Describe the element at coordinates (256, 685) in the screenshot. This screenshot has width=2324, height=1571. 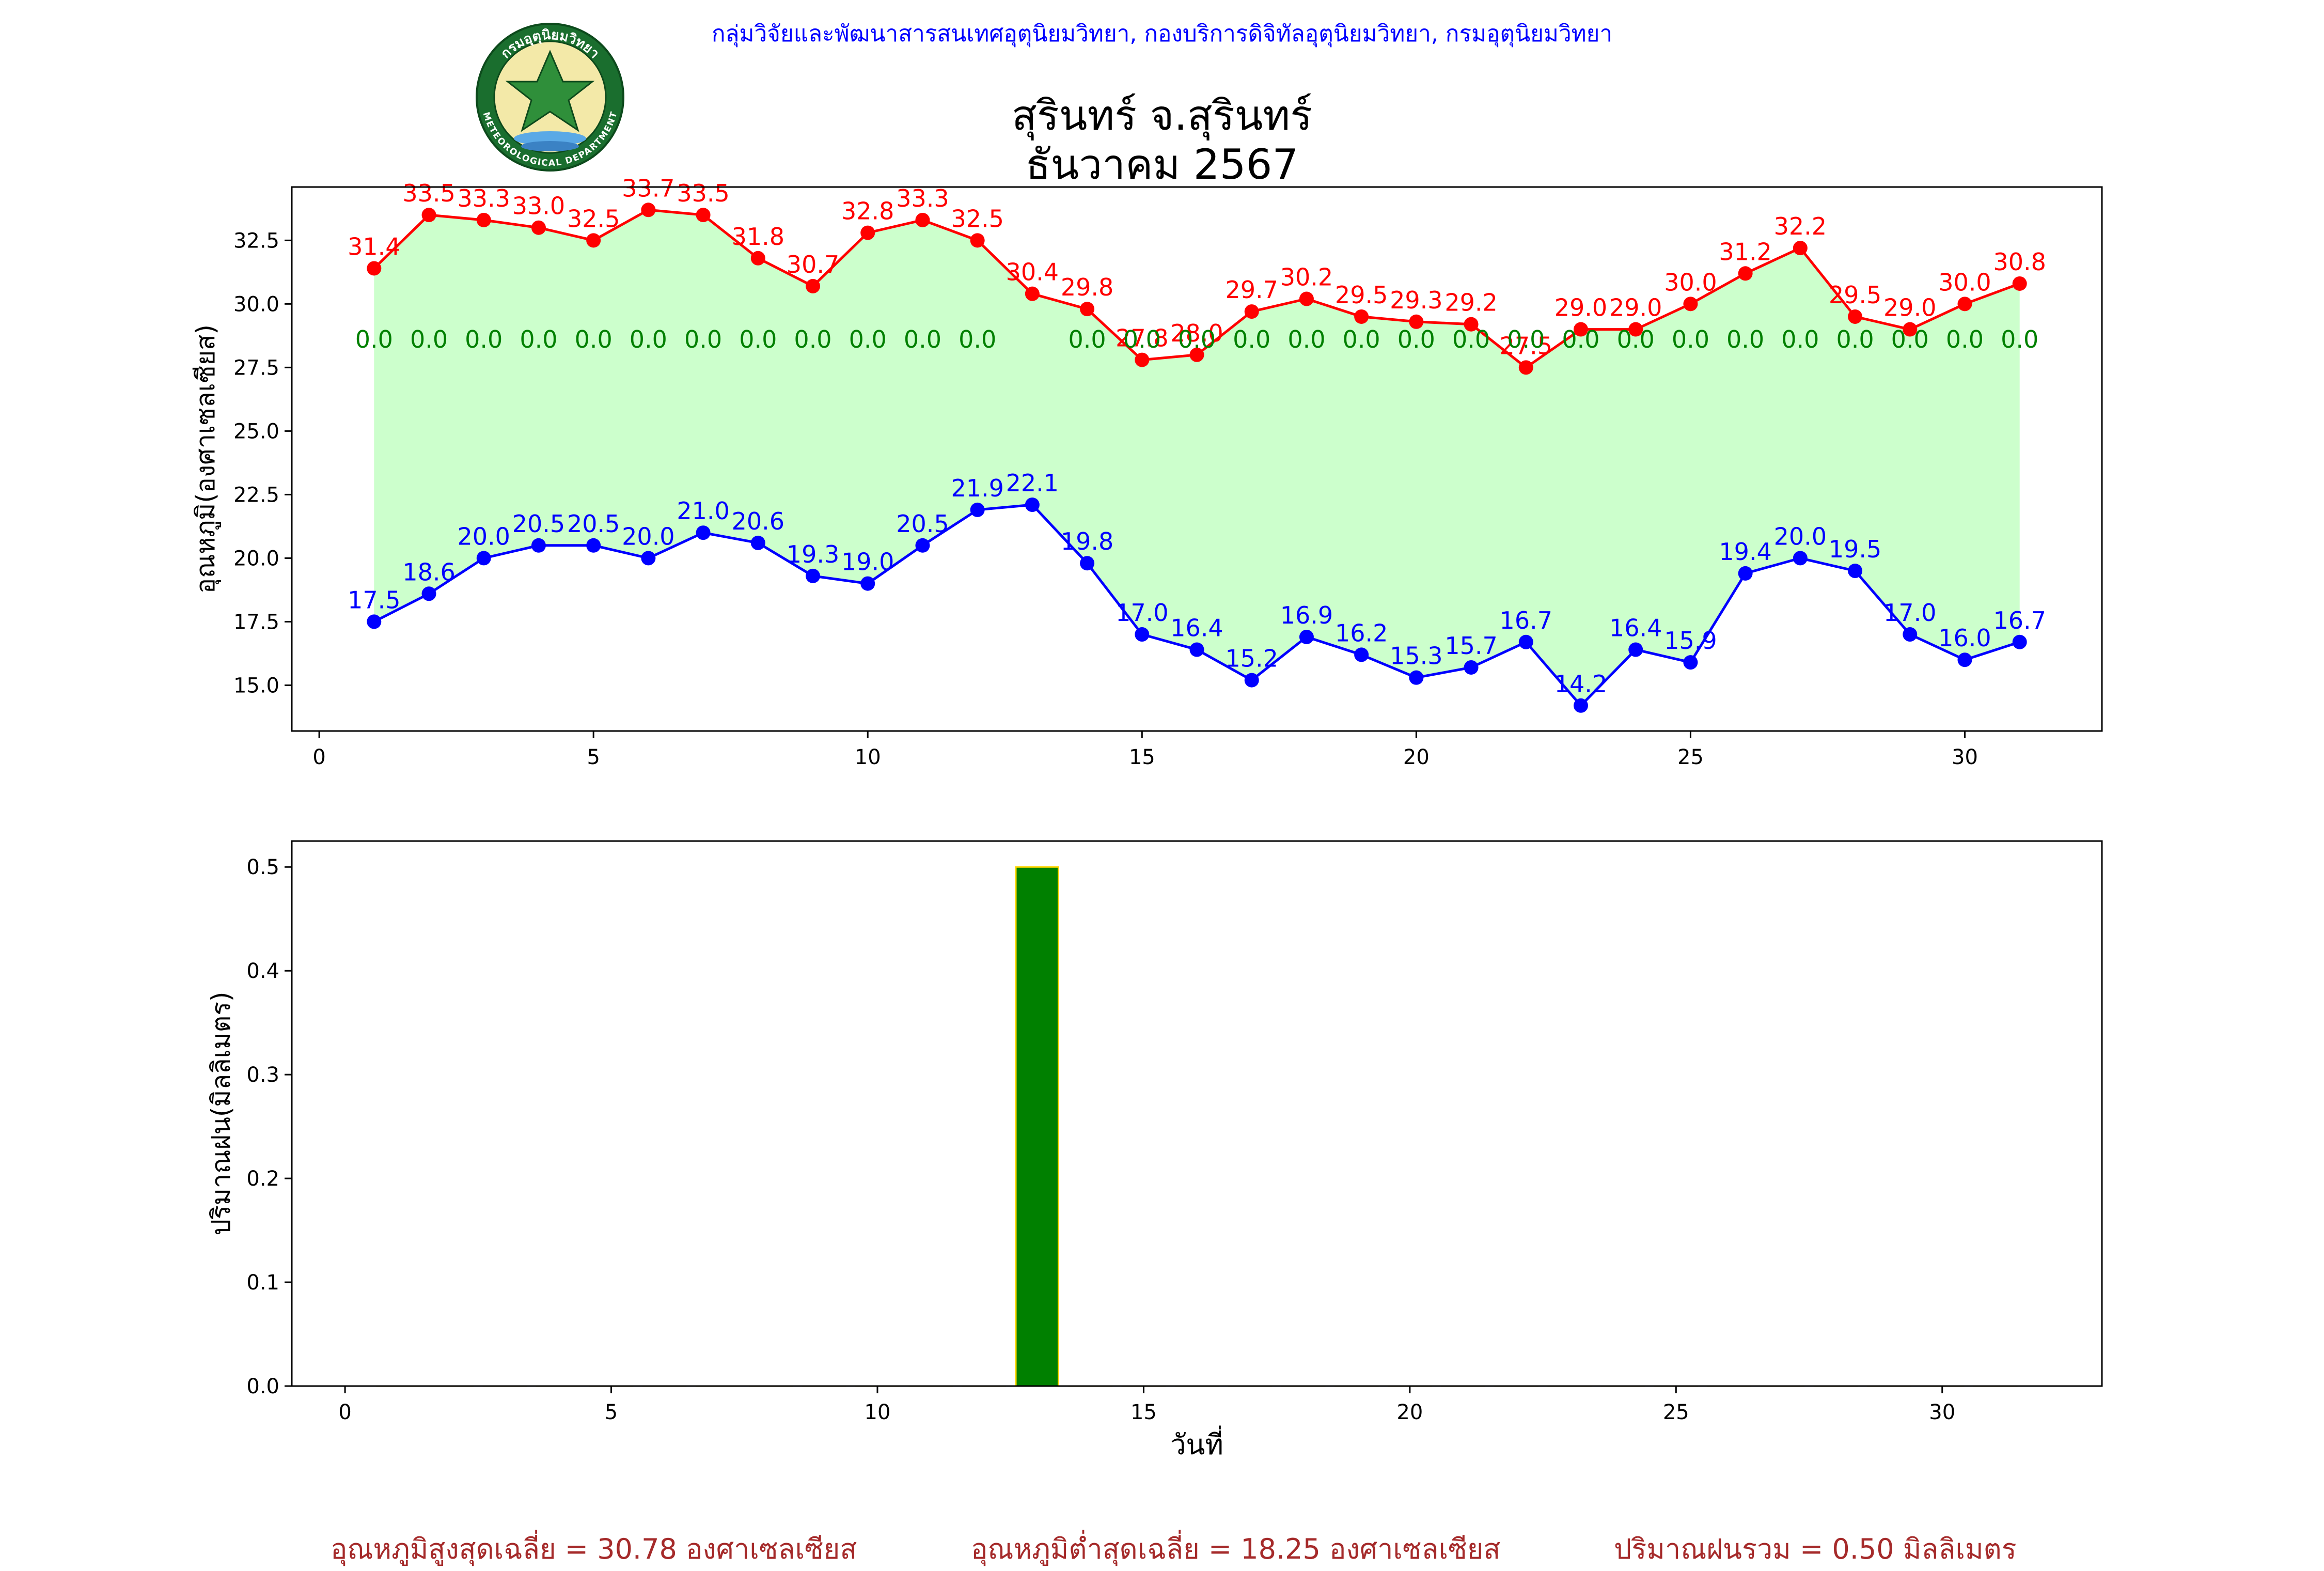
I see `y-tick-label: 15.0` at that location.